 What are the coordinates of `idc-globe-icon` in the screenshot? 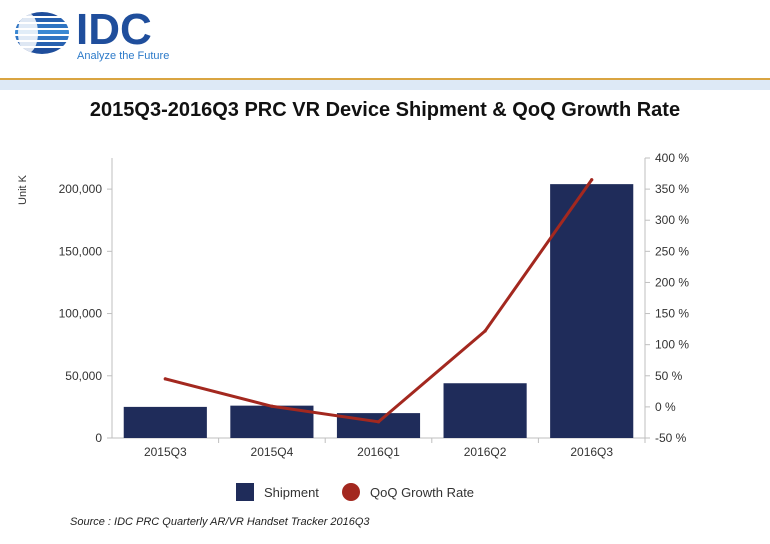 It's located at (42, 33).